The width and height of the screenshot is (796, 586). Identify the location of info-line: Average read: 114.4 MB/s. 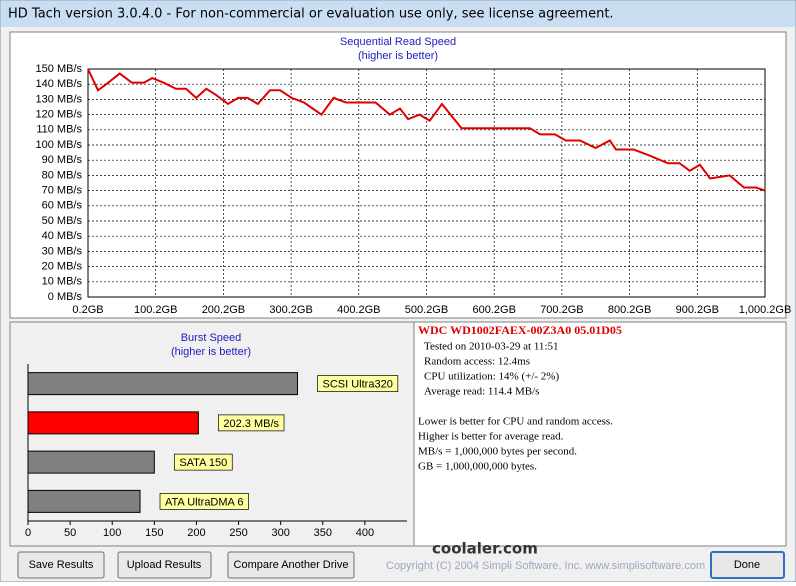
(481, 392).